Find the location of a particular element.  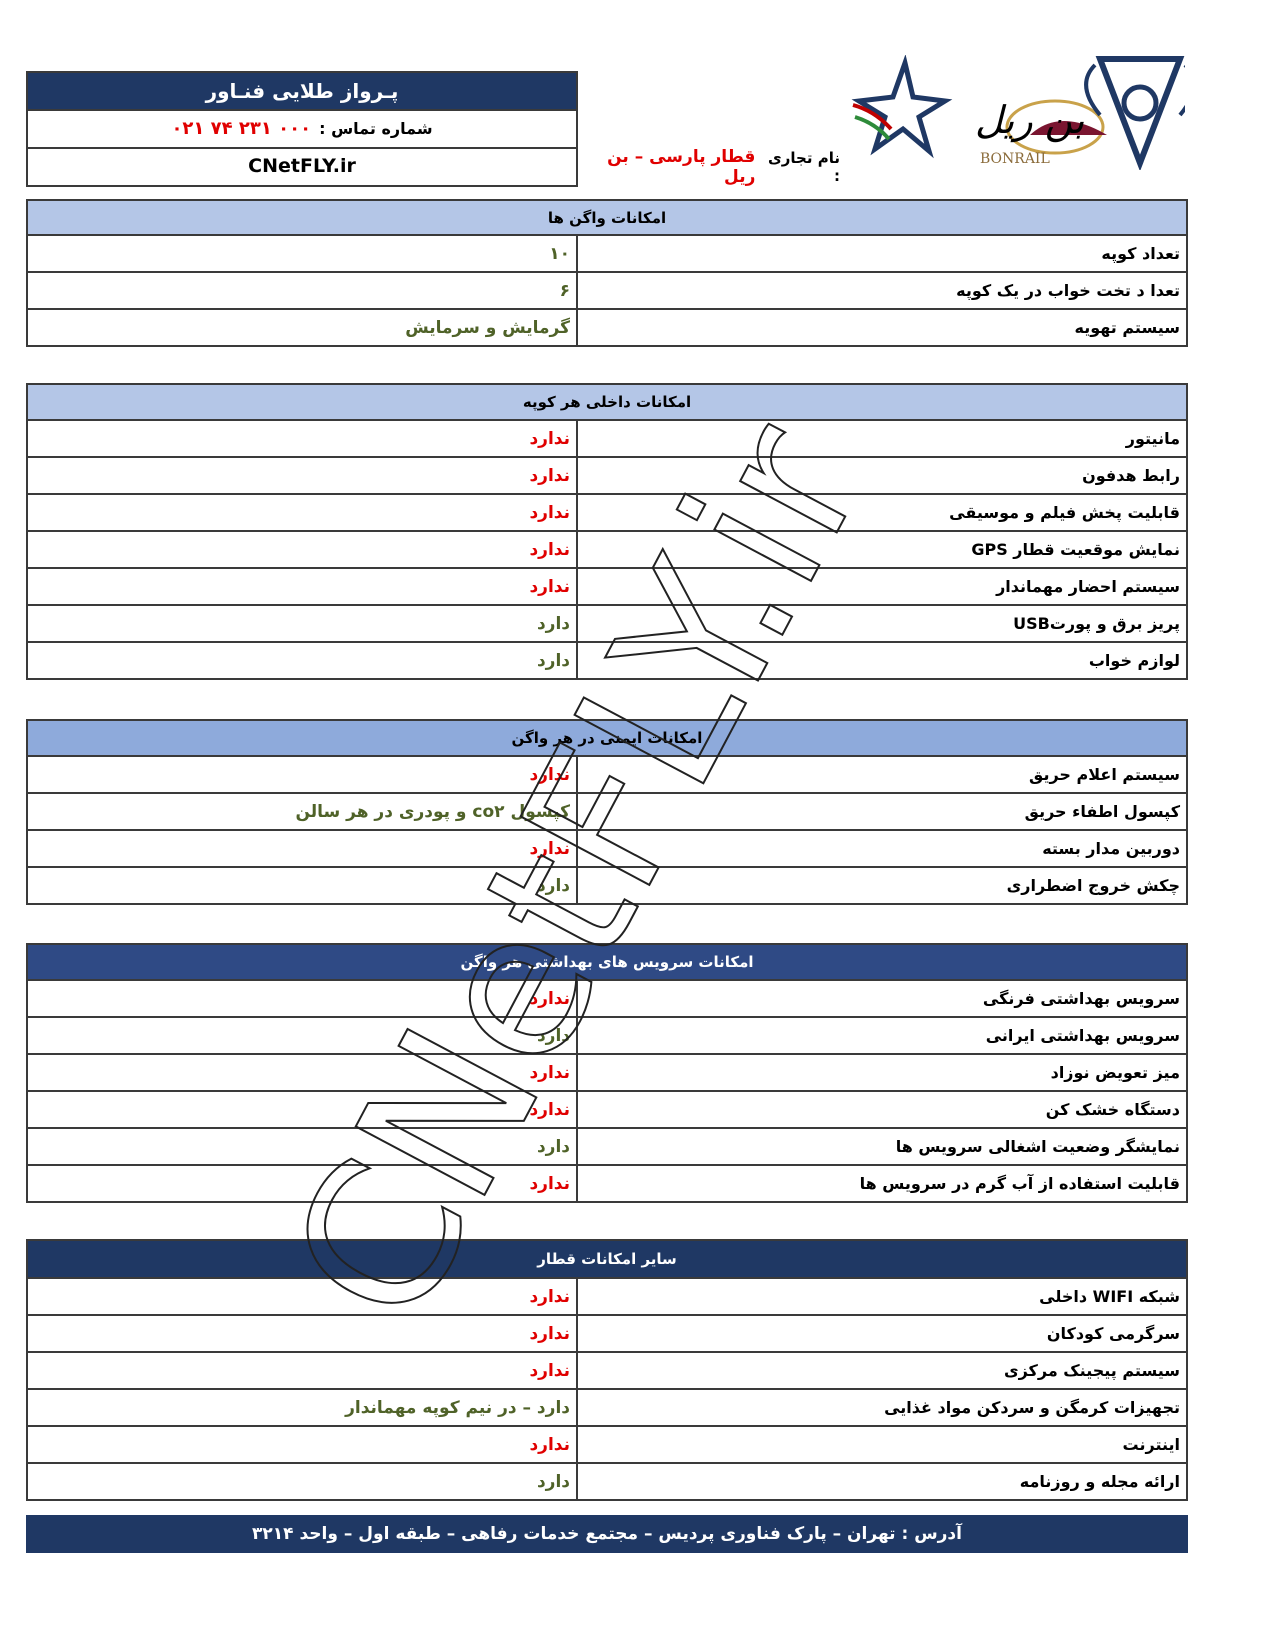

row-value: ۶ is located at coordinates (302, 290).